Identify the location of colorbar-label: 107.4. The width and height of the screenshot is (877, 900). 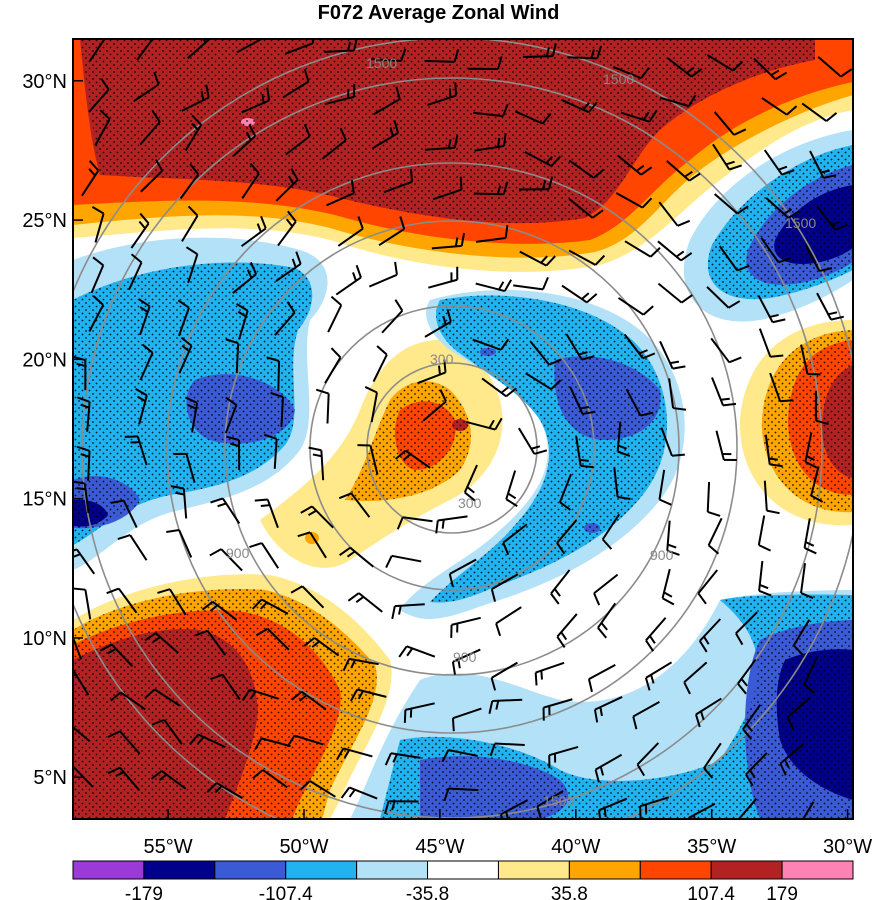
(711, 892).